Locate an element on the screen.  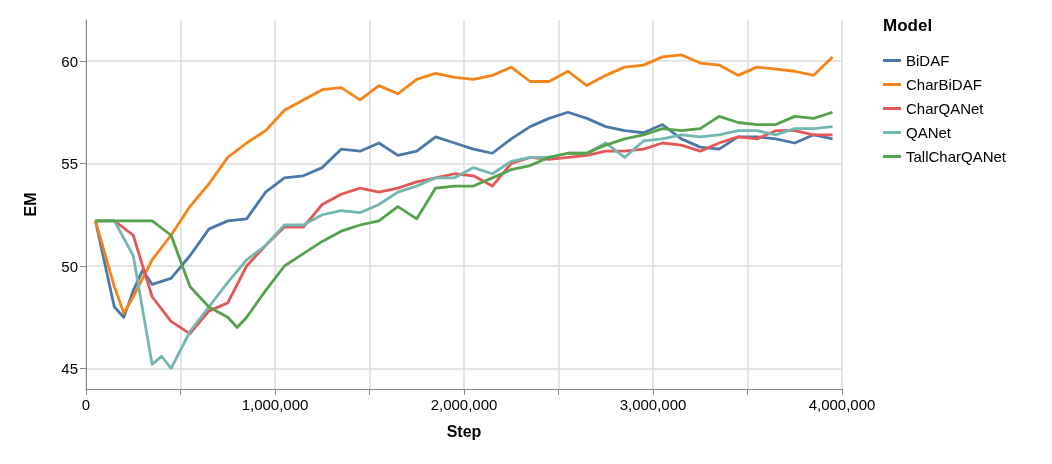
x-tick-label: 2,000,000 is located at coordinates (464, 404).